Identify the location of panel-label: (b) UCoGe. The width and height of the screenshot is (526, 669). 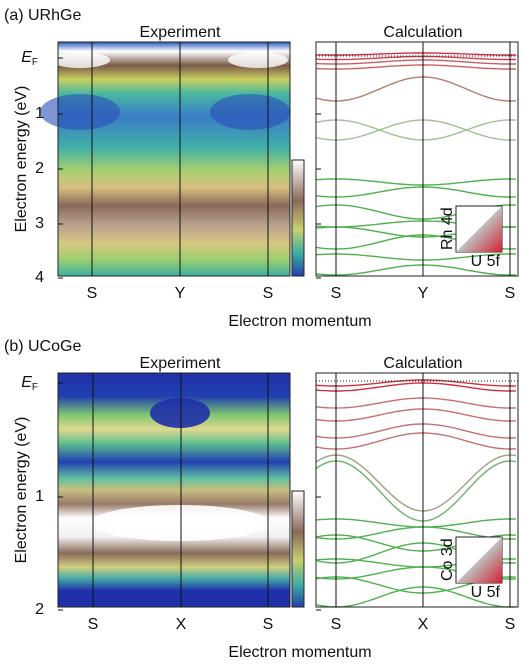
(42, 346).